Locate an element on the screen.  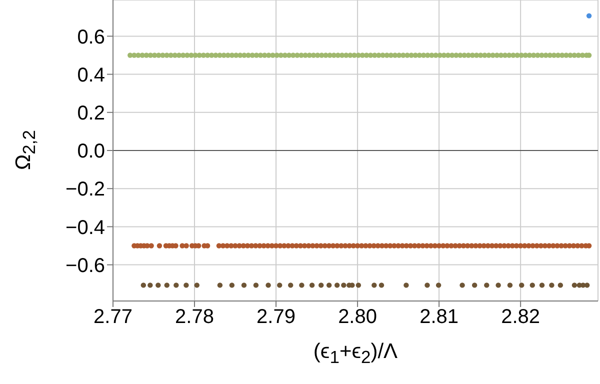
y-tick-label: 0.2 is located at coordinates (91, 113).